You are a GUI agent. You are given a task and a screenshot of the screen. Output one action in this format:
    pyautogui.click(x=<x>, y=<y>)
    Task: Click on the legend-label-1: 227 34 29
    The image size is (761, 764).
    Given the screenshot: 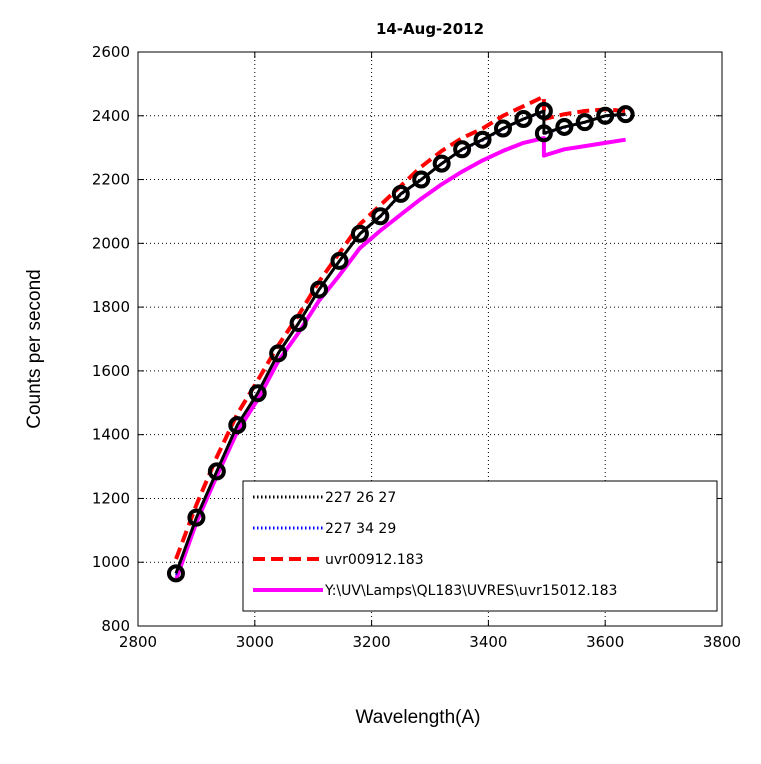 What is the action you would take?
    pyautogui.click(x=360, y=529)
    